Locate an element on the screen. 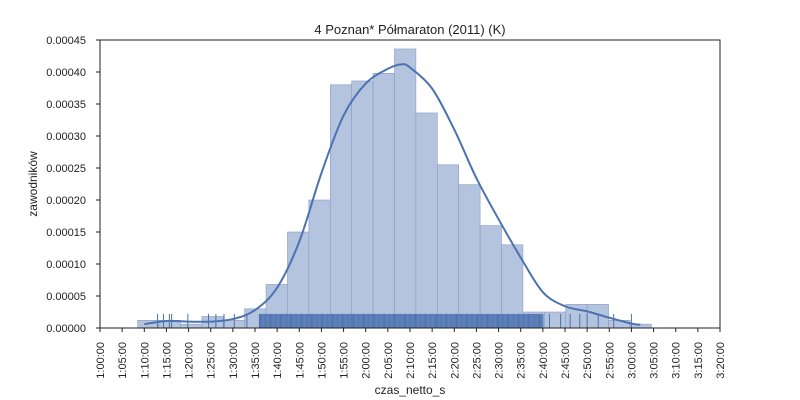 This screenshot has width=800, height=400. x-tick-label: 2:20:00 is located at coordinates (455, 360).